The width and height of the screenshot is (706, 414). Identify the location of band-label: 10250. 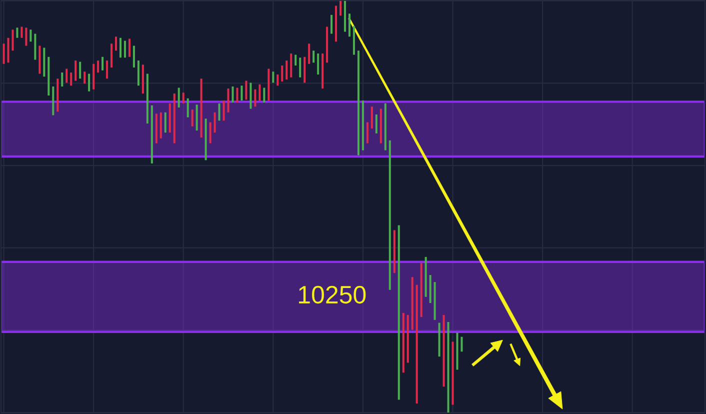
(332, 295).